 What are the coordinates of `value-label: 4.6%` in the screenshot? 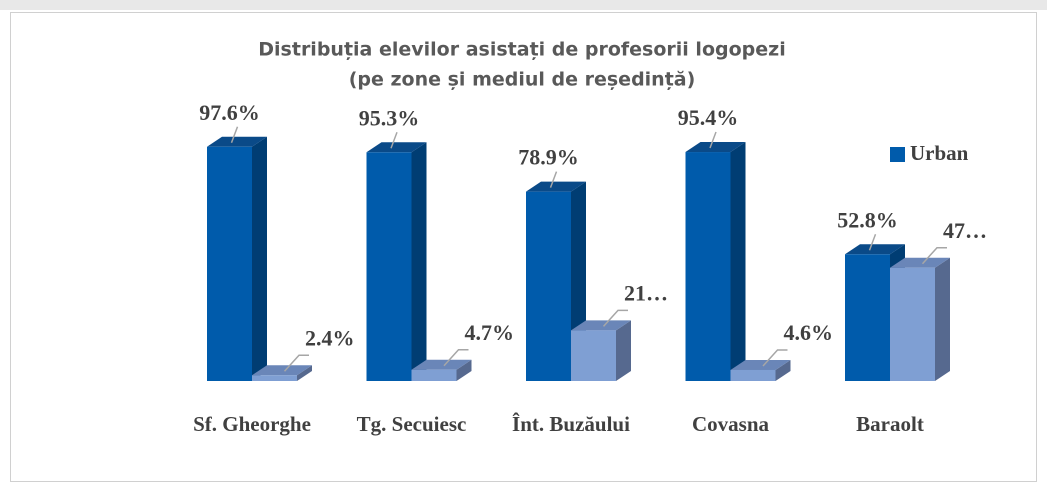 It's located at (809, 332).